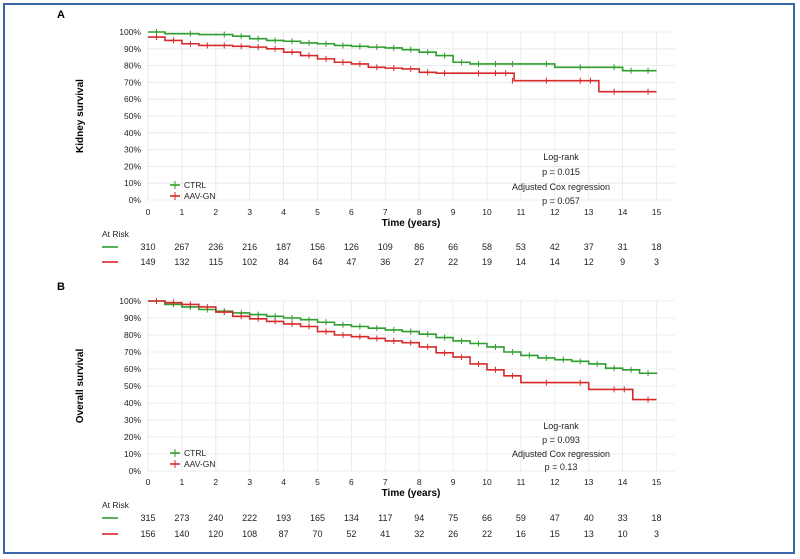 This screenshot has height=559, width=800. Describe the element at coordinates (181, 534) in the screenshot. I see `risk-count: 140` at that location.